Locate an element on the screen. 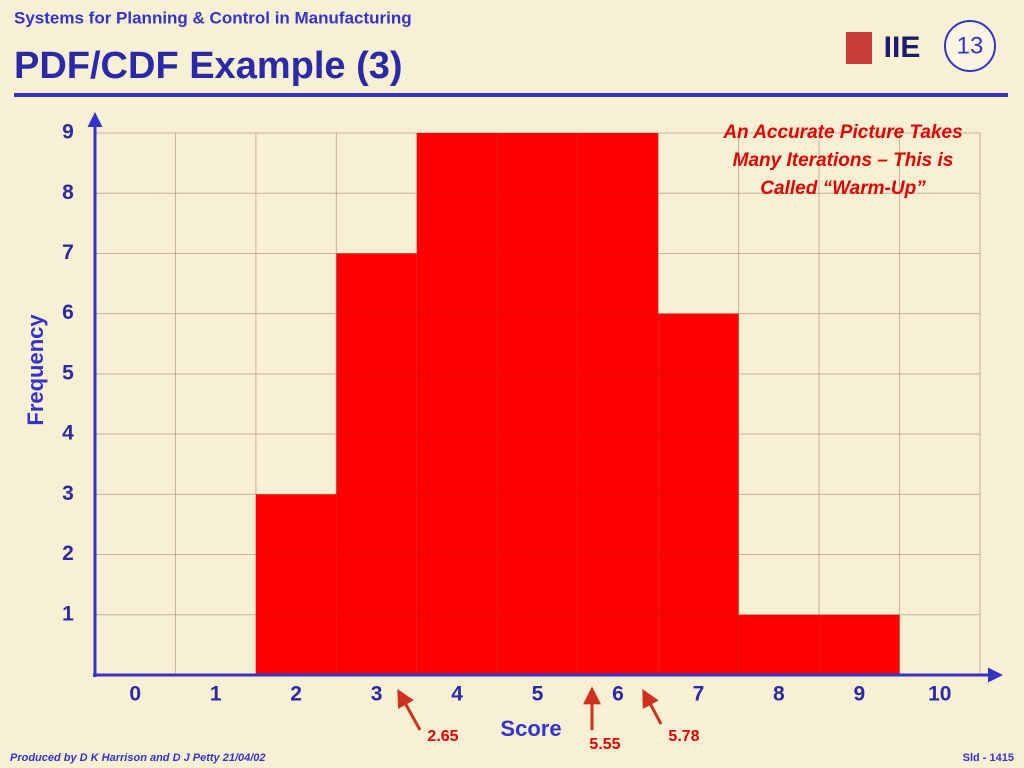  x-tick-label: 9 is located at coordinates (859, 694).